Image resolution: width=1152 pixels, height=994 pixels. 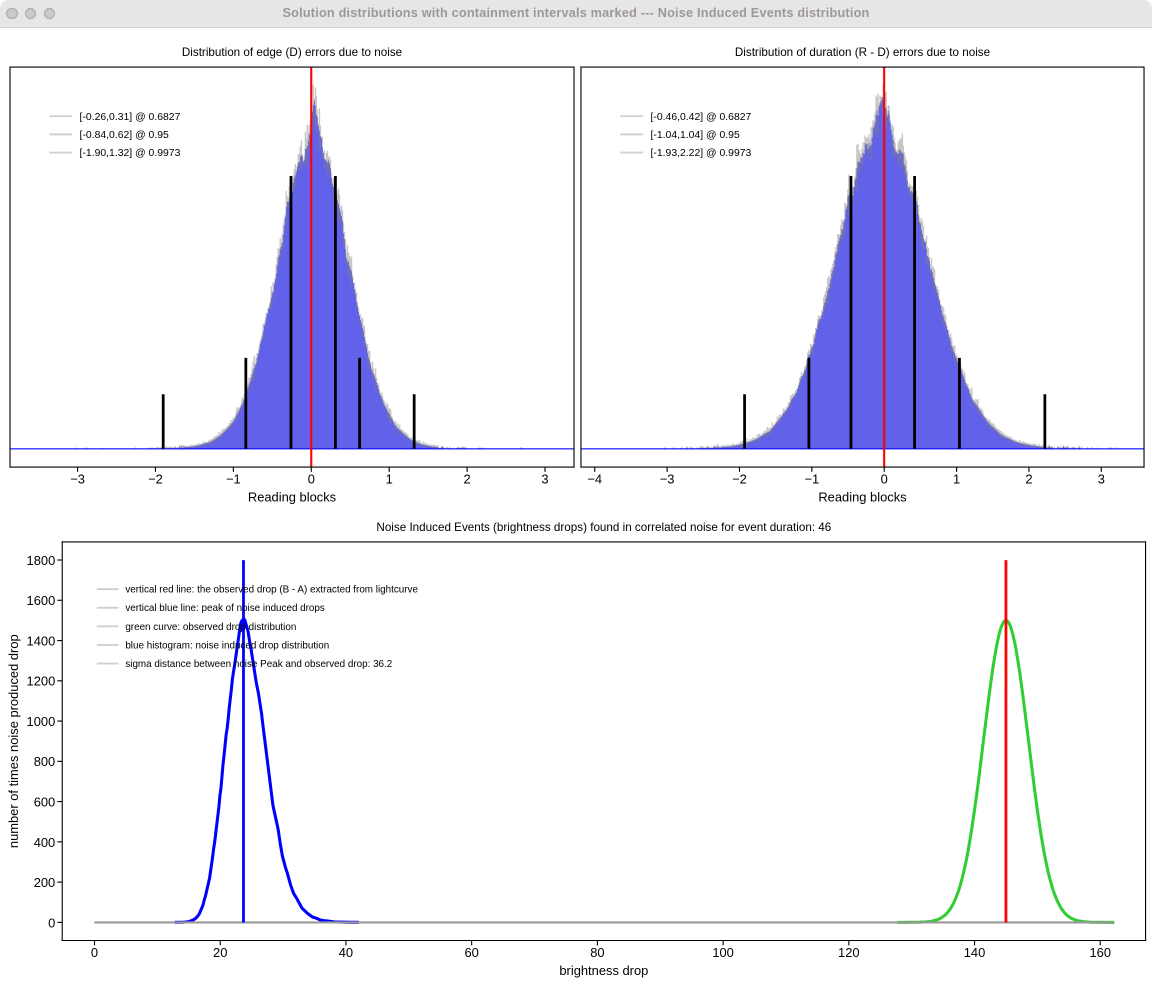 What do you see at coordinates (45, 842) in the screenshot?
I see `svg-text: 400` at bounding box center [45, 842].